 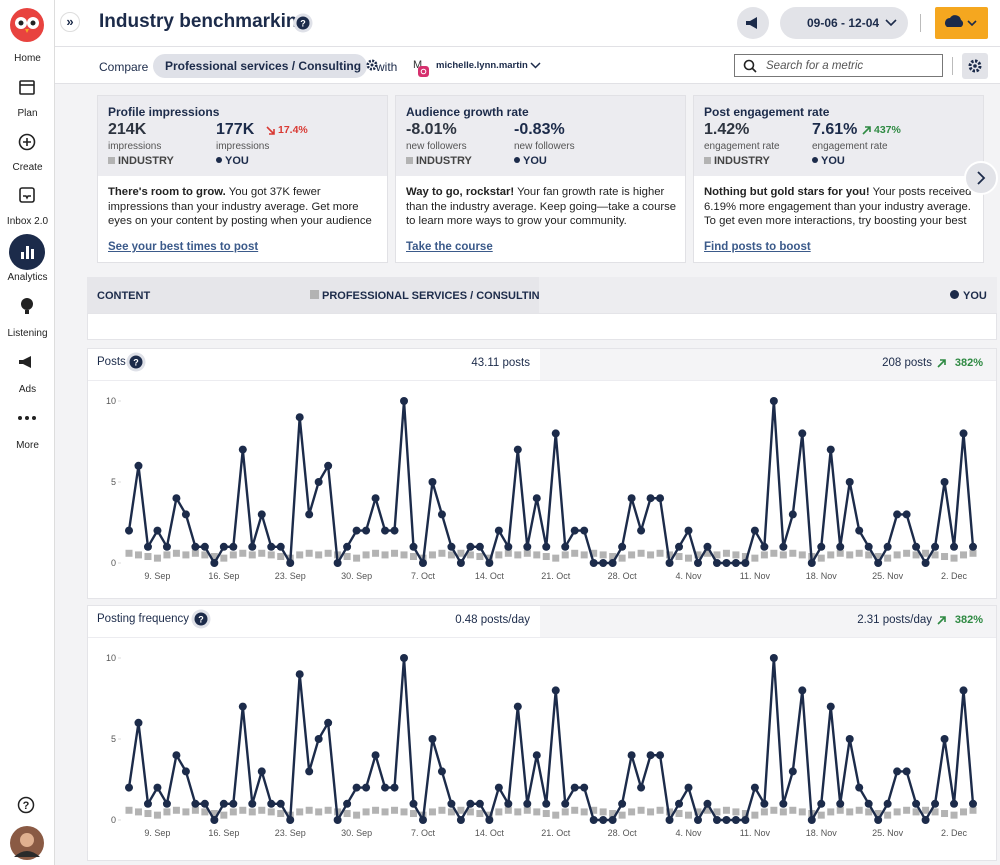 What do you see at coordinates (27, 58) in the screenshot?
I see `nav-label: Home` at bounding box center [27, 58].